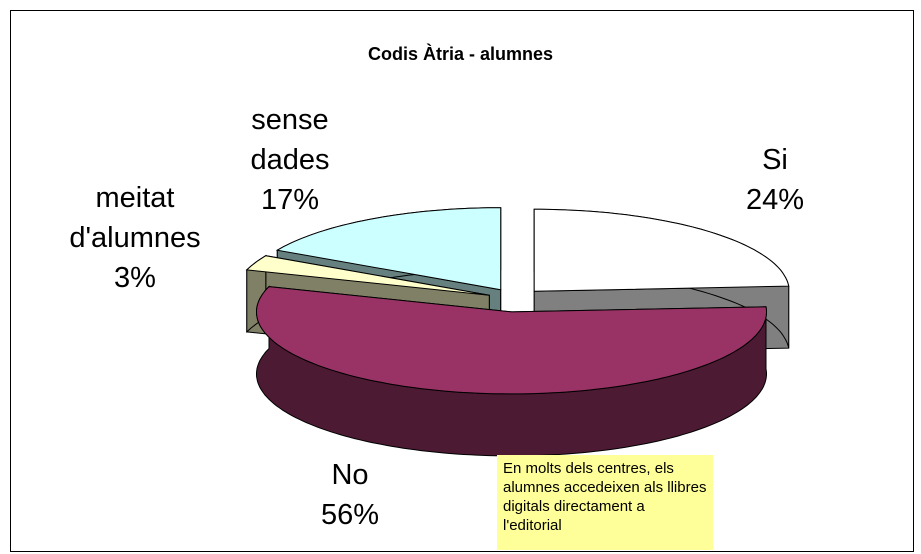  Describe the element at coordinates (350, 515) in the screenshot. I see `value-label: 56%` at that location.